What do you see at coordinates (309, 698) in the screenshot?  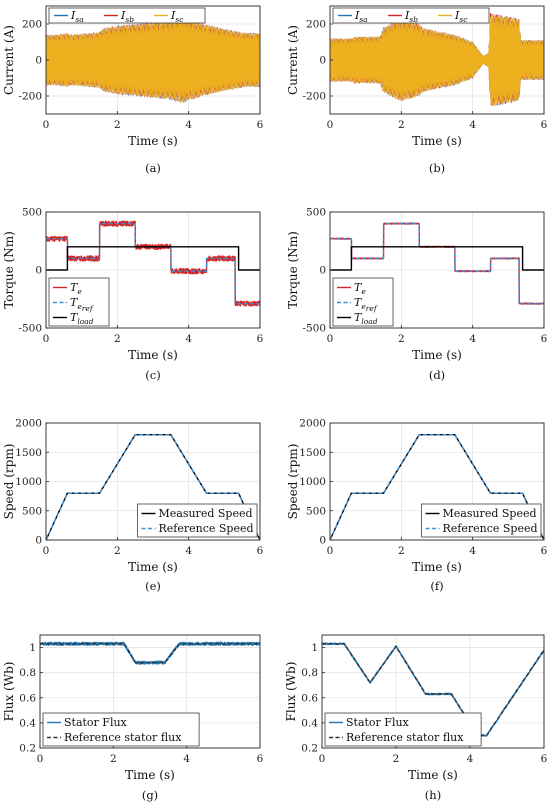 I see `y-tick-label: 0.6` at bounding box center [309, 698].